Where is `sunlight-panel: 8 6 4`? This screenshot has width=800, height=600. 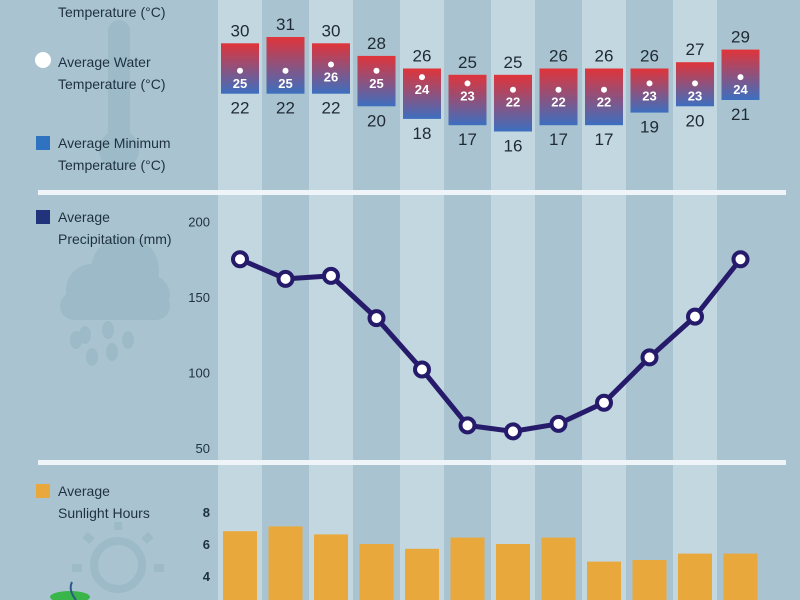 sunlight-panel: 8 6 4 is located at coordinates (480, 552).